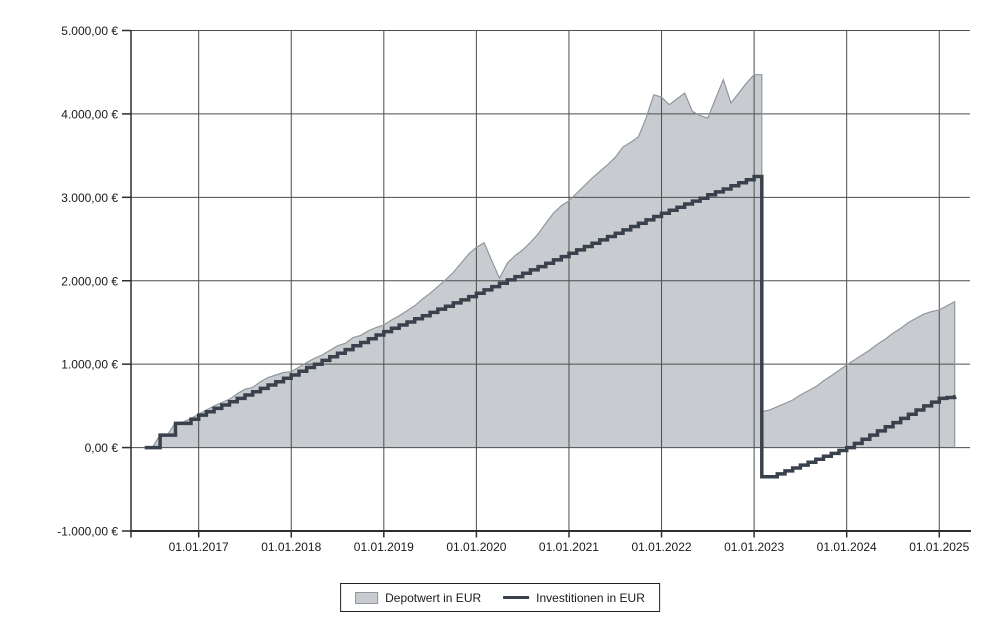 The image size is (1000, 629). What do you see at coordinates (89, 365) in the screenshot?
I see `y-tick-label: 1.000,00 €` at bounding box center [89, 365].